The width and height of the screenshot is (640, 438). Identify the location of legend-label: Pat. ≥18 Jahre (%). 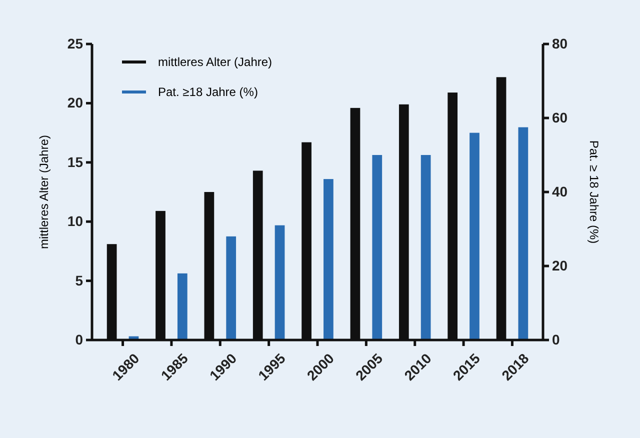
(208, 92).